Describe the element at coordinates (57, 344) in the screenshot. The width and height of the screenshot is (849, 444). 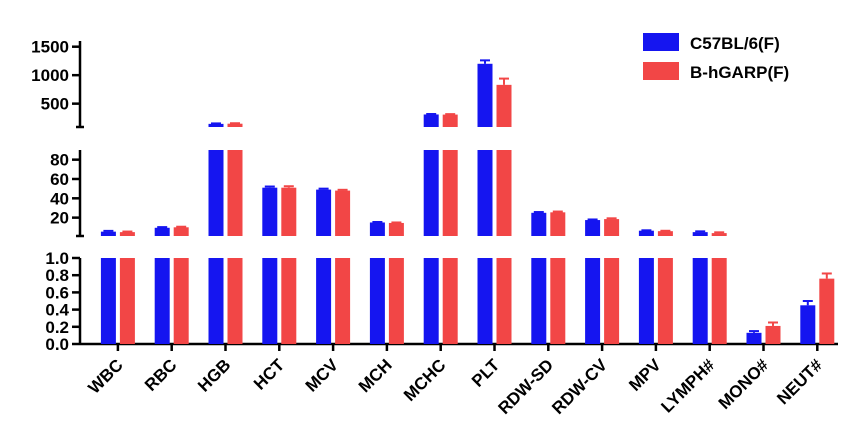
I see `y-tick-label: 0.0` at that location.